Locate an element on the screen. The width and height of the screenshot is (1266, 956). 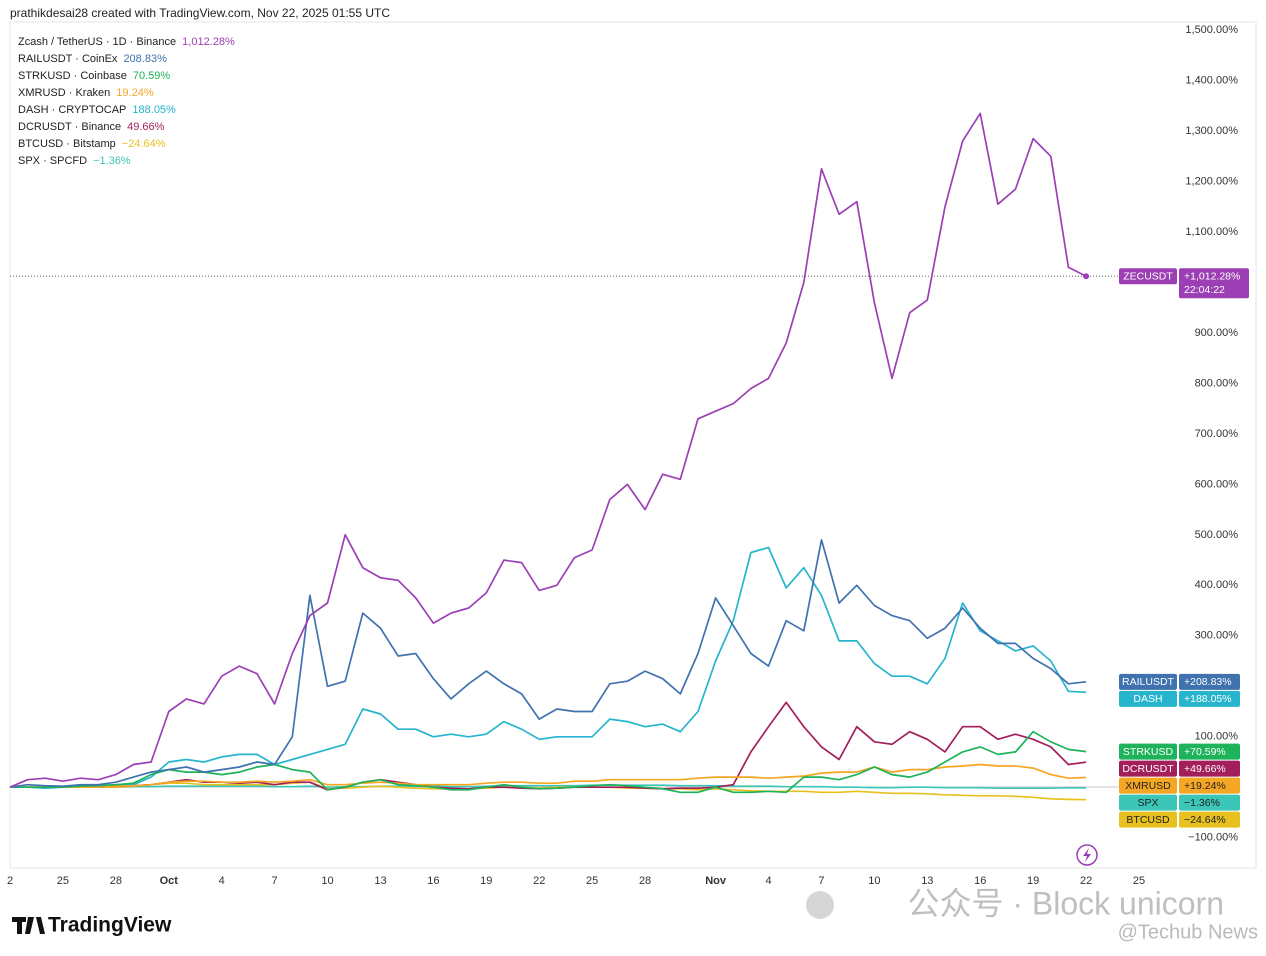
tag-value: +188.05% is located at coordinates (1208, 699).